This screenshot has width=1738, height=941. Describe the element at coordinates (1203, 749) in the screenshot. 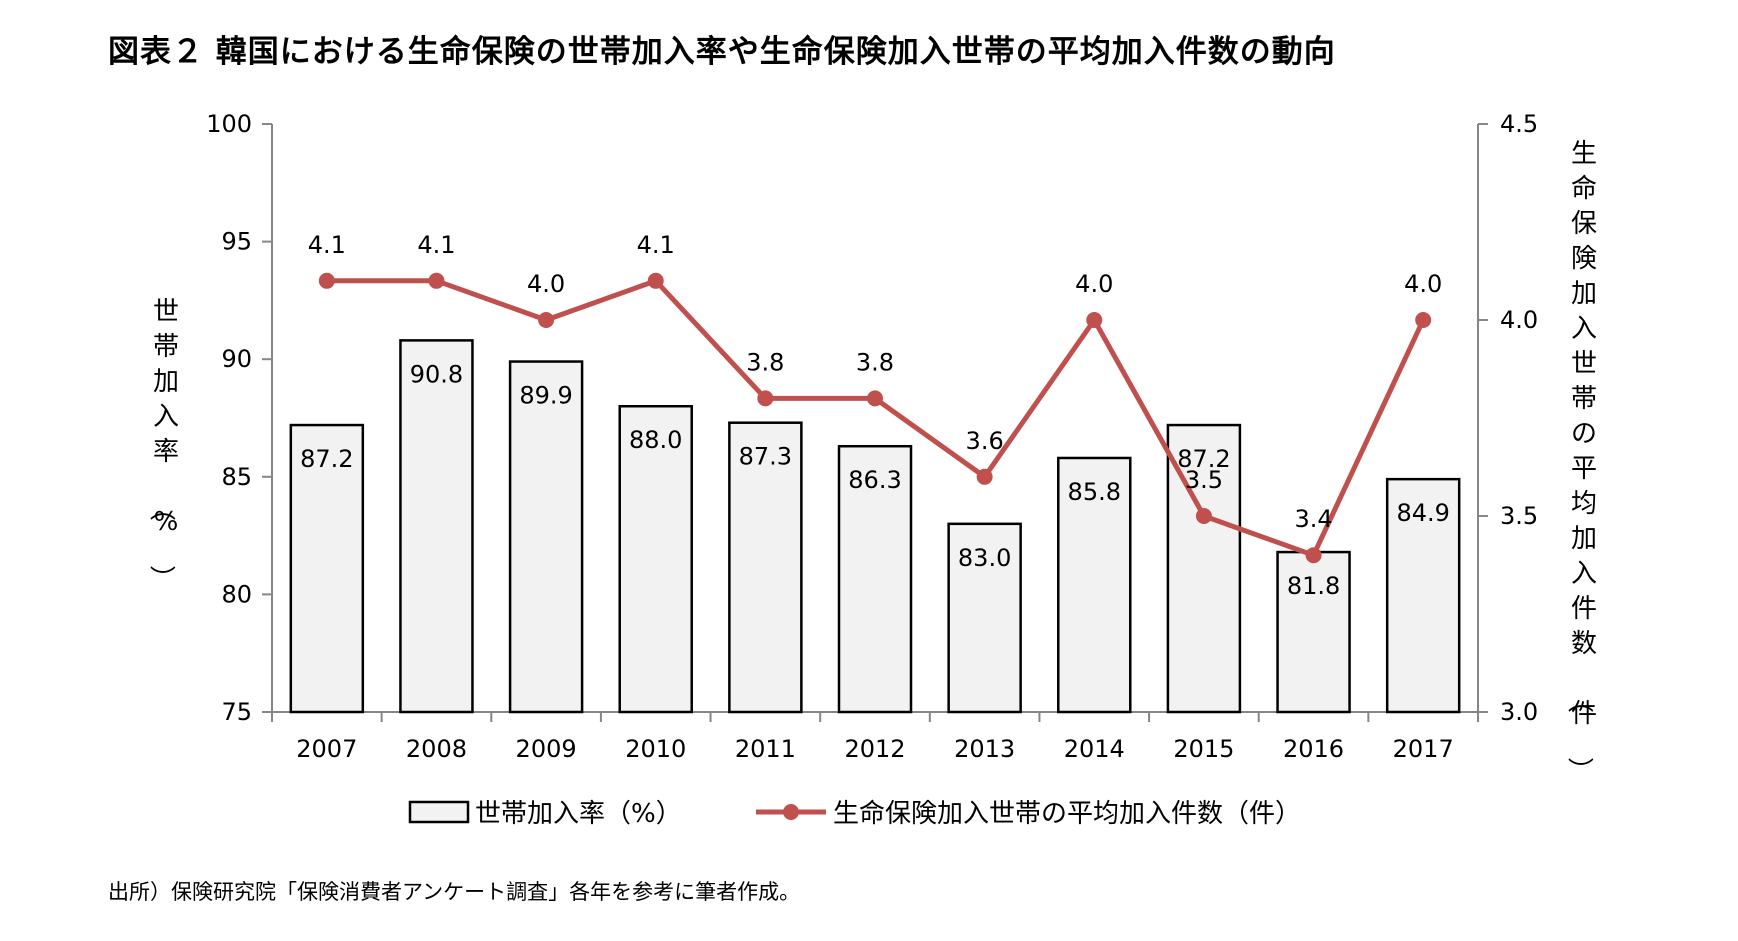

I see `x-tick-label: 2015` at that location.